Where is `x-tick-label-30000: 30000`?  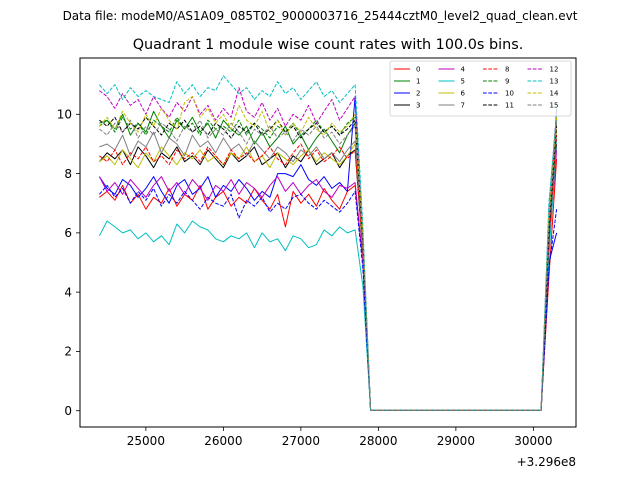 x-tick-label-30000: 30000 is located at coordinates (533, 441).